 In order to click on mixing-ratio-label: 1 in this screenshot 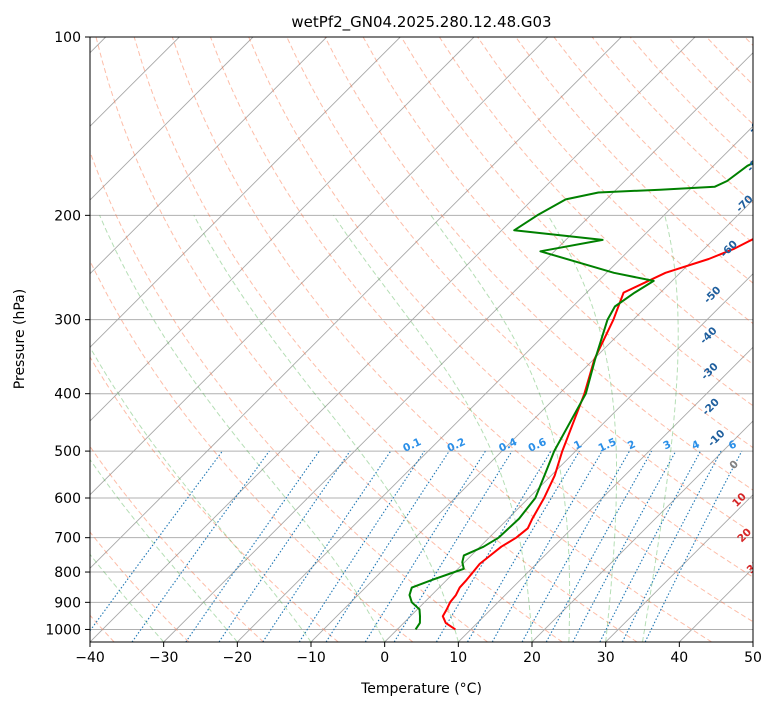, I will do `click(578, 445)`.